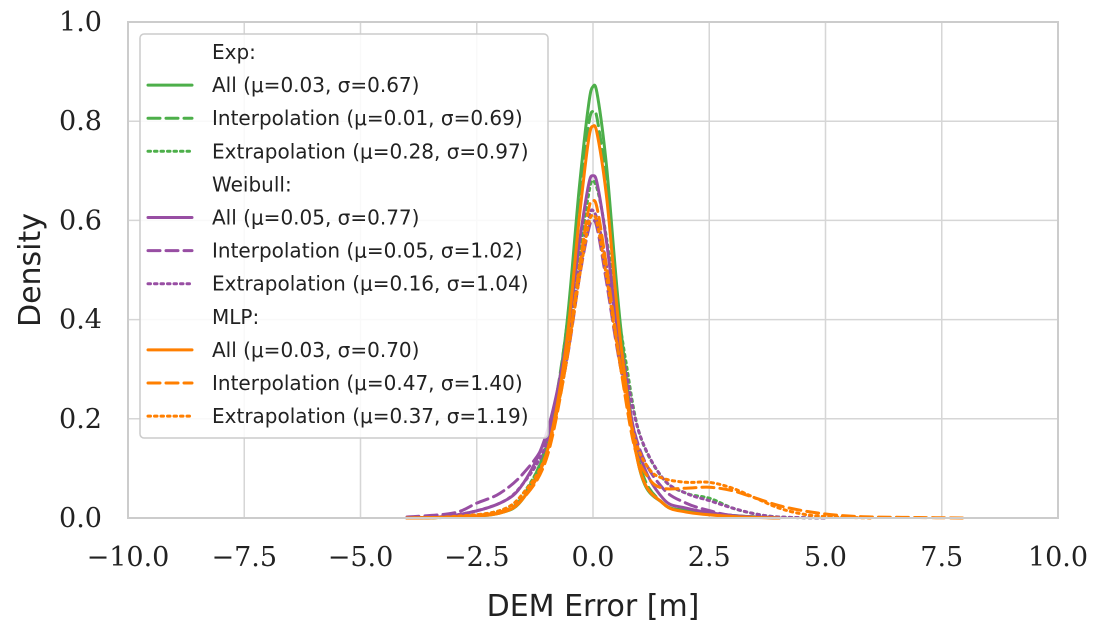 This screenshot has width=1100, height=637. I want to click on x-axis-label: DEM Error [m], so click(593, 606).